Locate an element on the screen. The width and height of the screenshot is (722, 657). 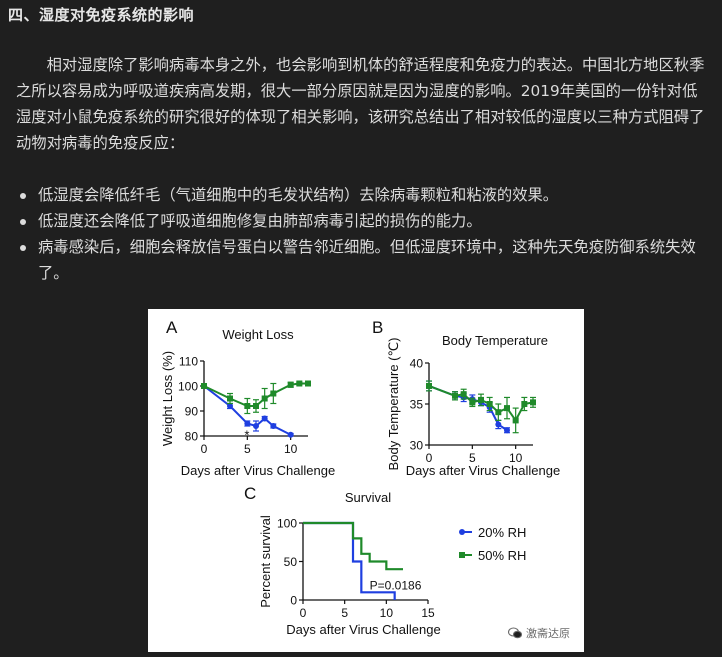
panel-a-x-label: Days after Virus Challenge is located at coordinates (258, 470).